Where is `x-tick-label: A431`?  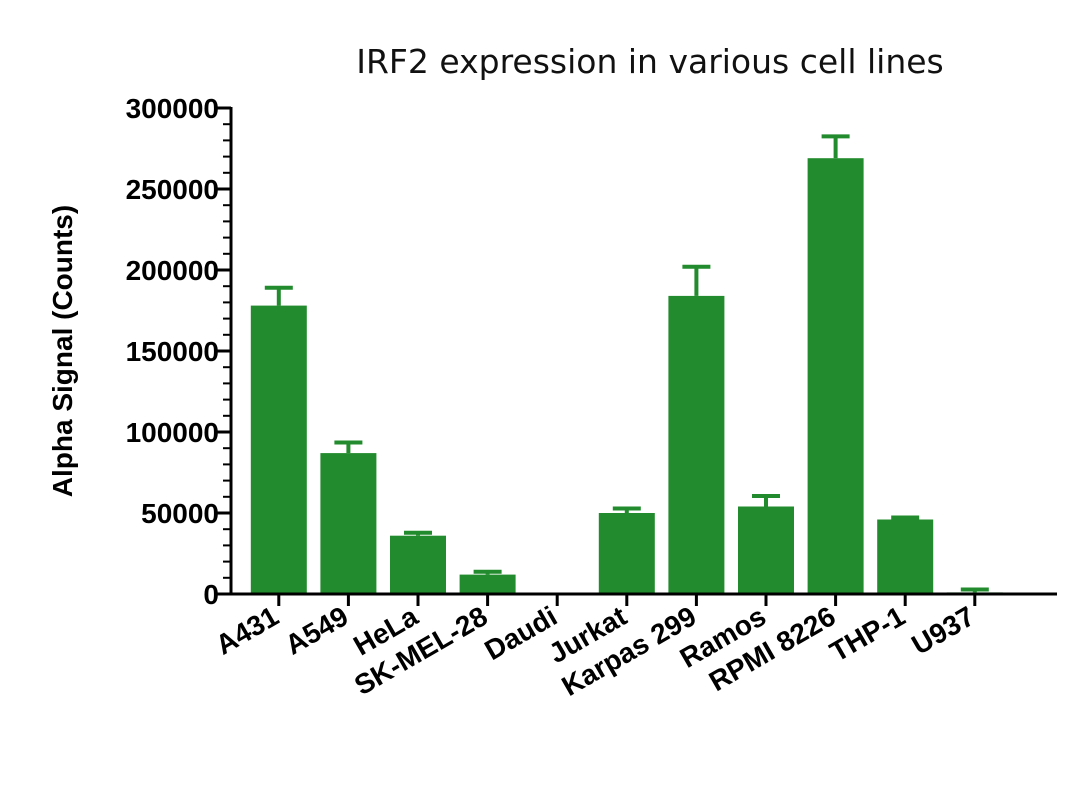
x-tick-label: A431 is located at coordinates (246, 630).